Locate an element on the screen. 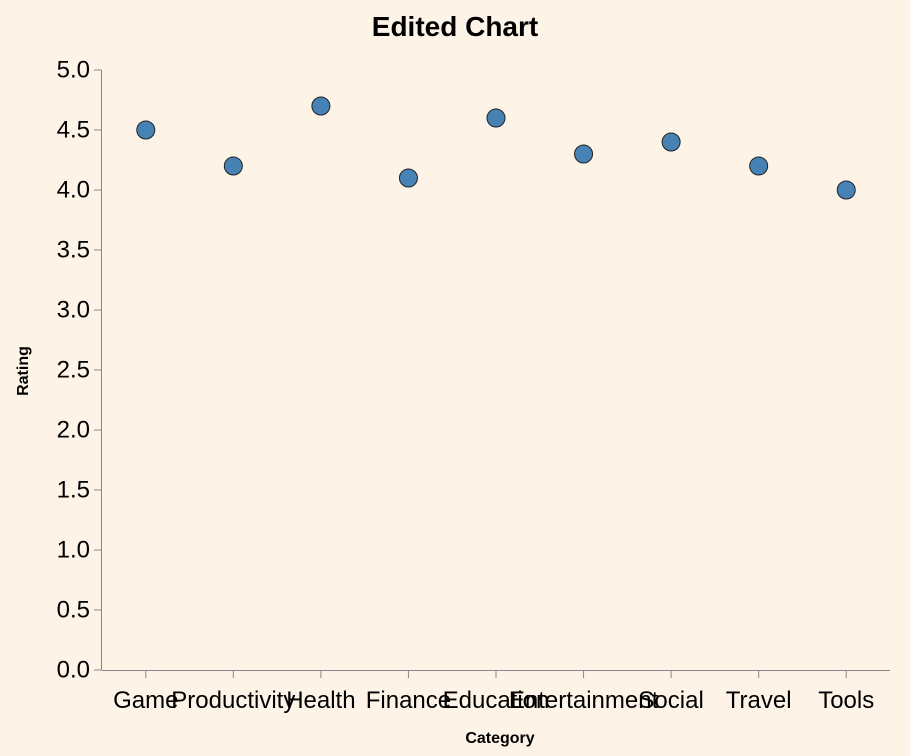  chart-title: Edited Chart is located at coordinates (455, 26).